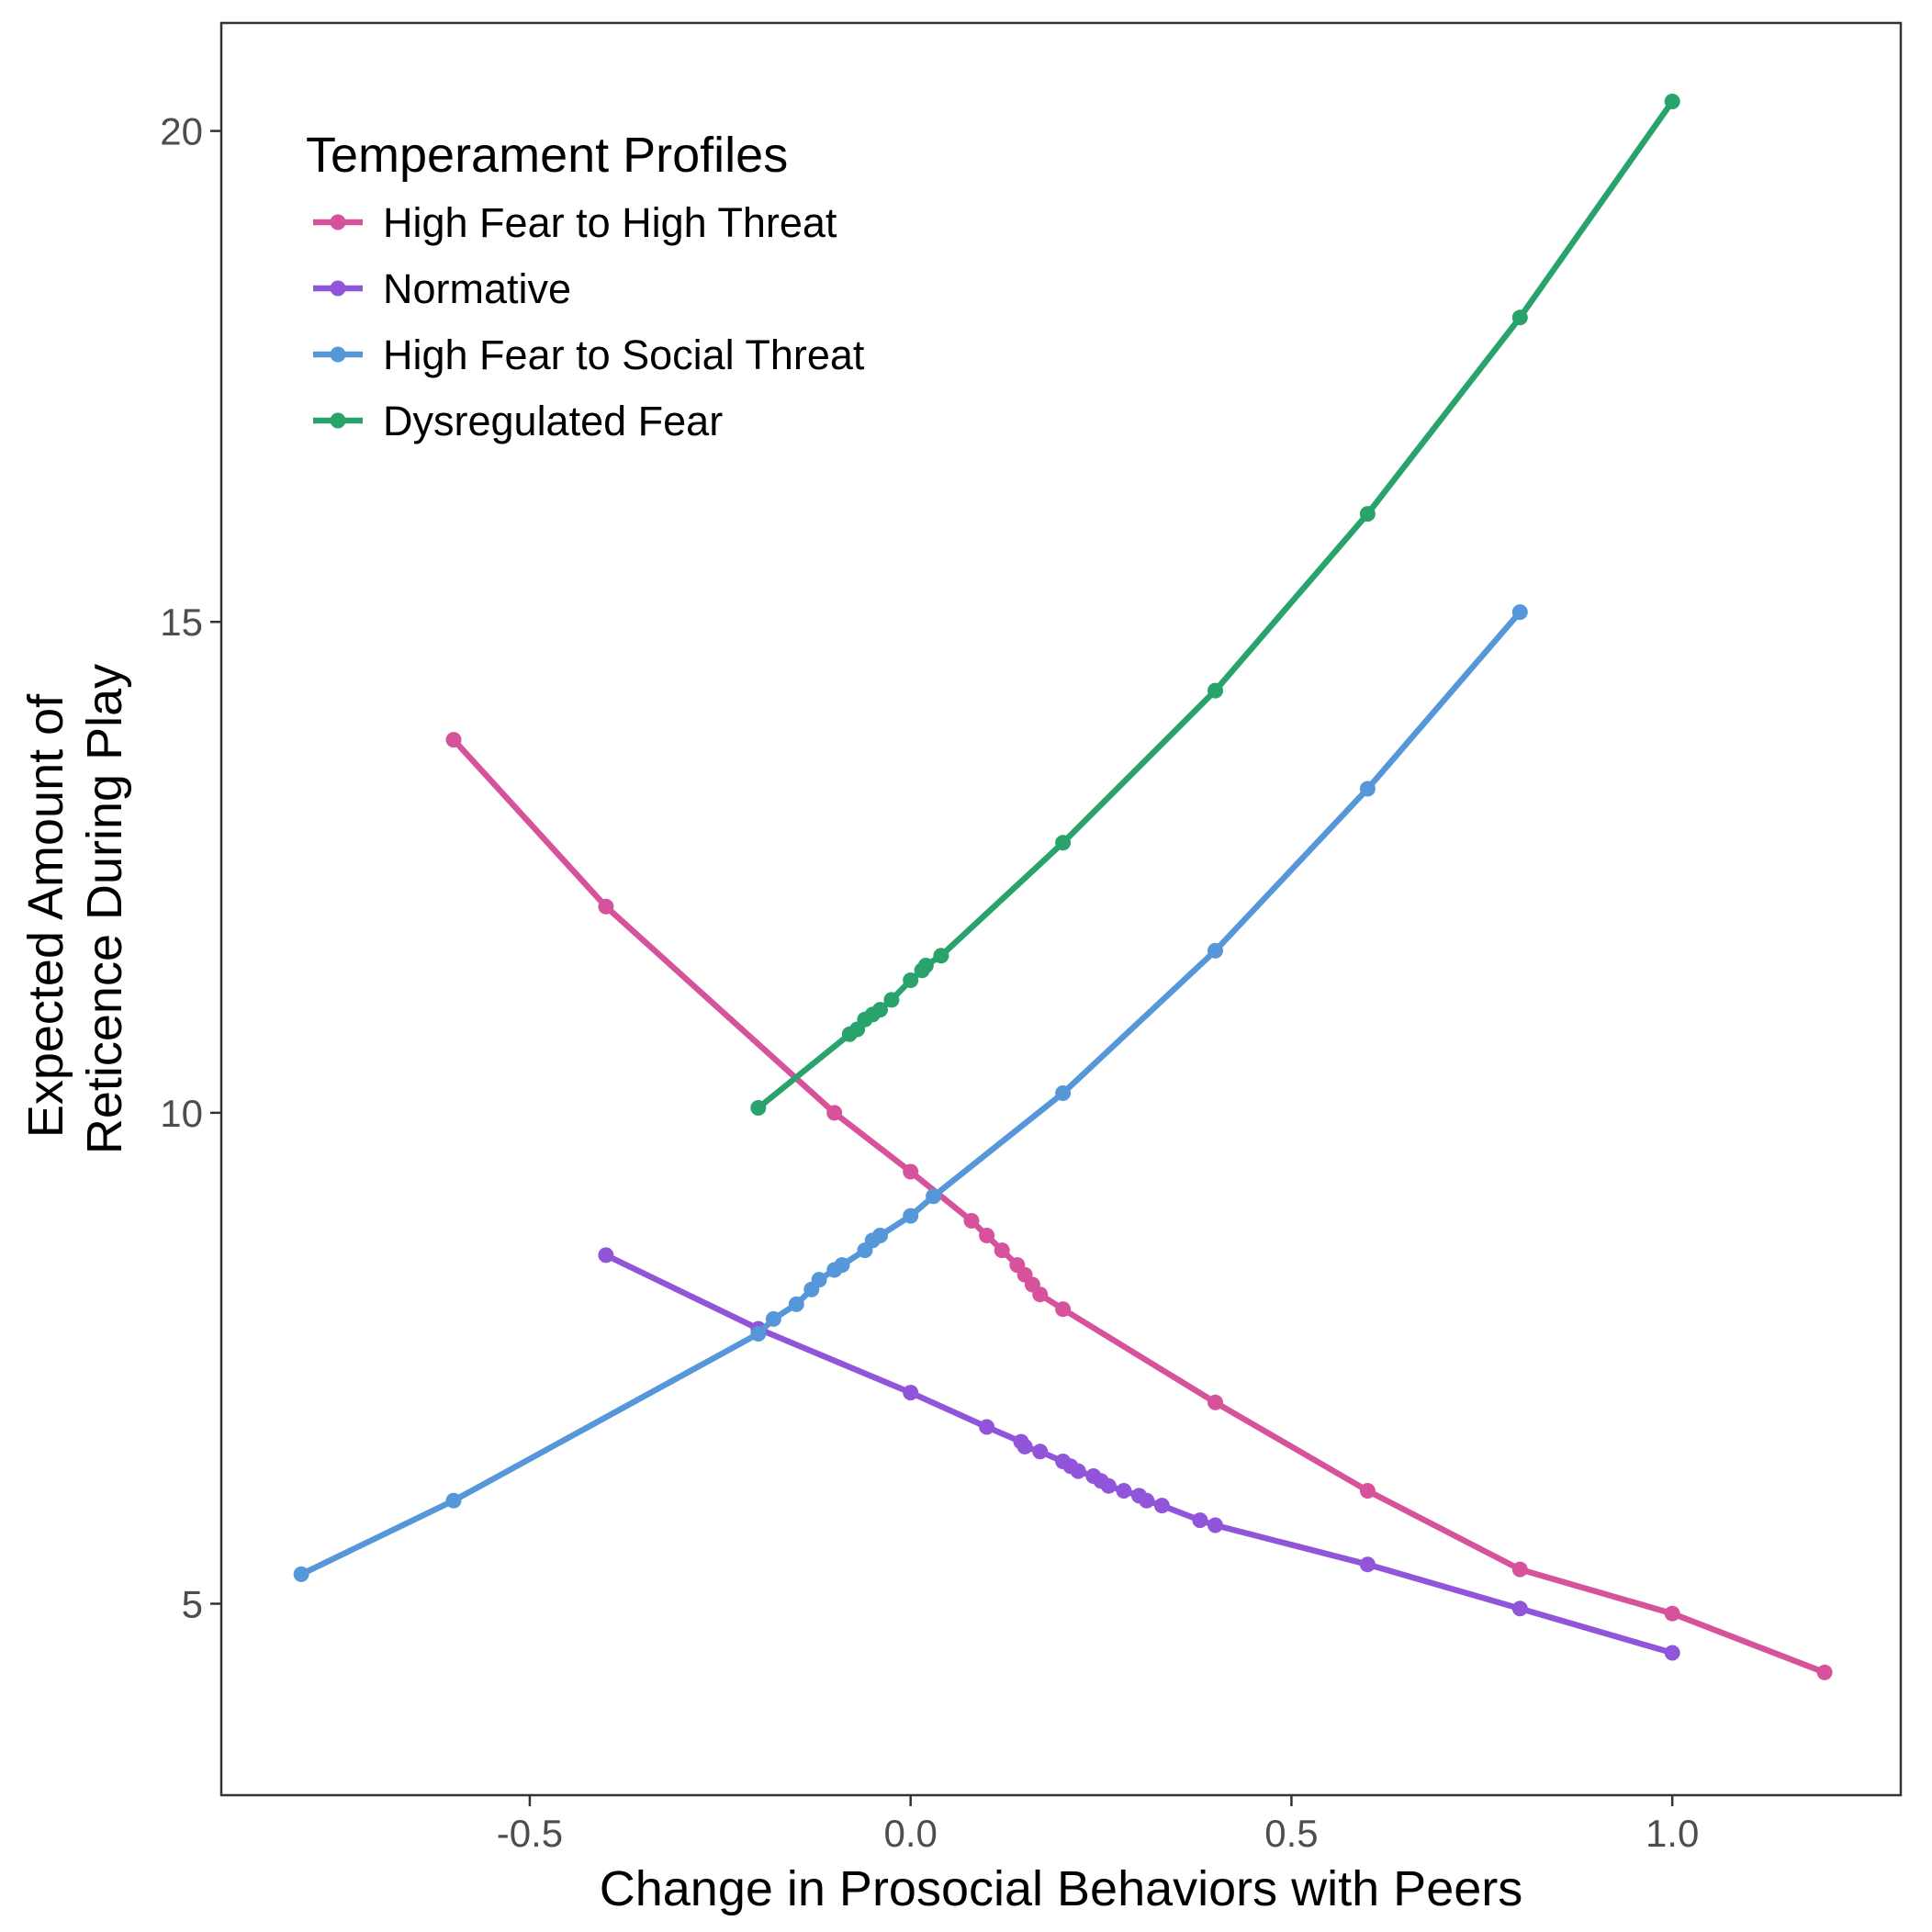  What do you see at coordinates (1139, 1454) in the screenshot?
I see `series-normative` at bounding box center [1139, 1454].